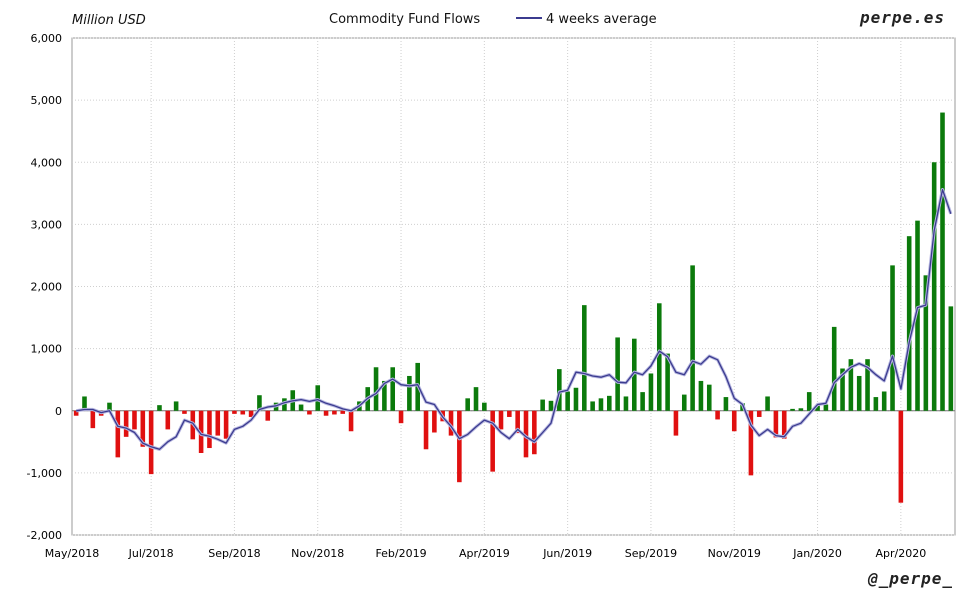  What do you see at coordinates (910, 578) in the screenshot?
I see `watermark-bottom: @_perpe_` at bounding box center [910, 578].